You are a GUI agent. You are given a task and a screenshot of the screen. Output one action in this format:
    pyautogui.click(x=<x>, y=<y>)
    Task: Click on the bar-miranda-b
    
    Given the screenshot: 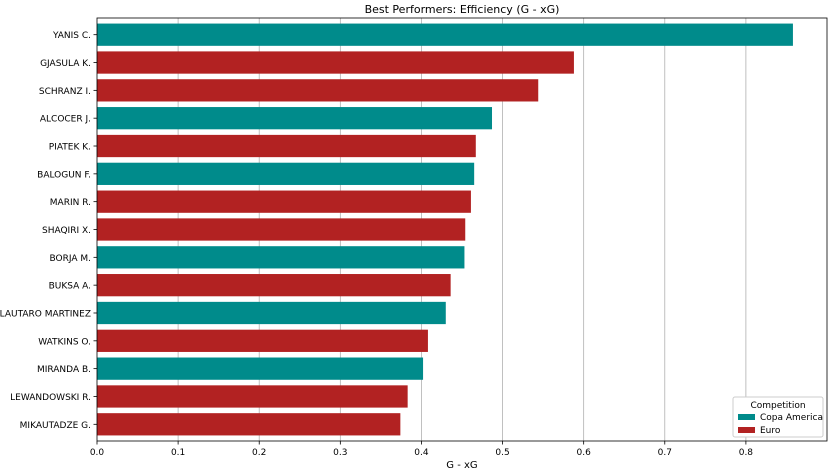 What is the action you would take?
    pyautogui.click(x=260, y=368)
    